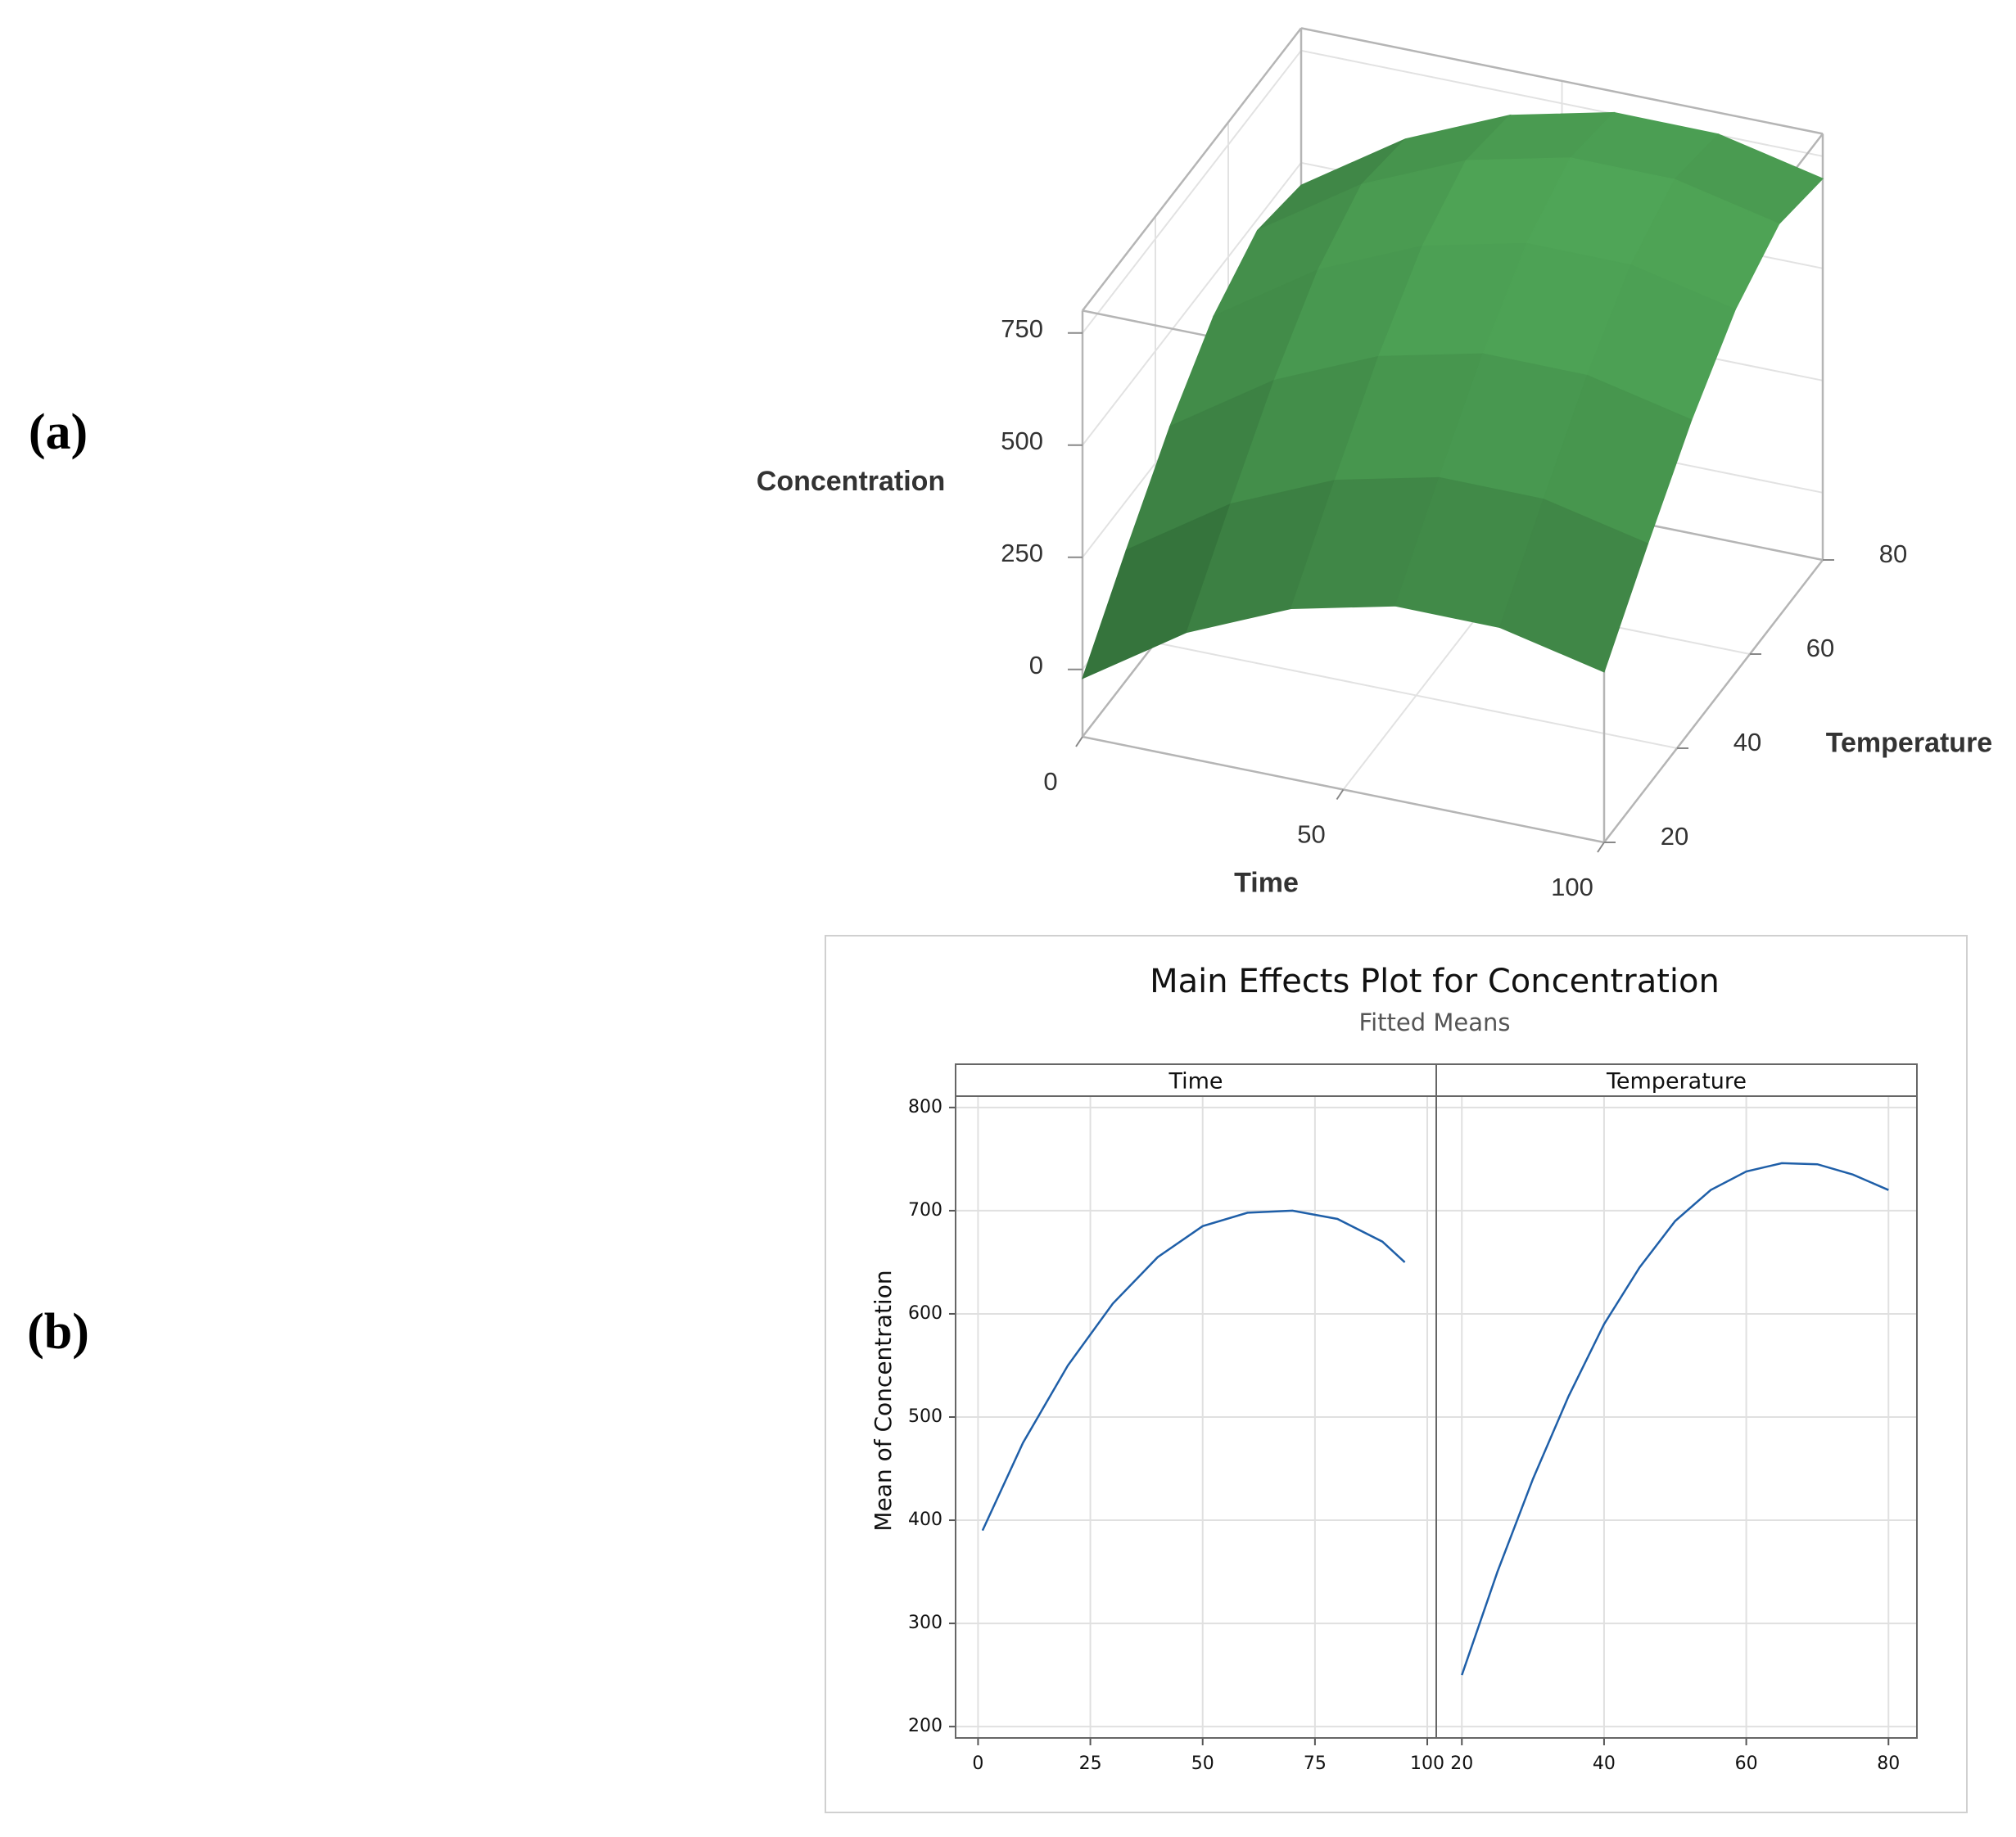 The height and width of the screenshot is (1837, 2016). What do you see at coordinates (1435, 982) in the screenshot?
I see `chart-title: Main Effects Plot for Concentration` at bounding box center [1435, 982].